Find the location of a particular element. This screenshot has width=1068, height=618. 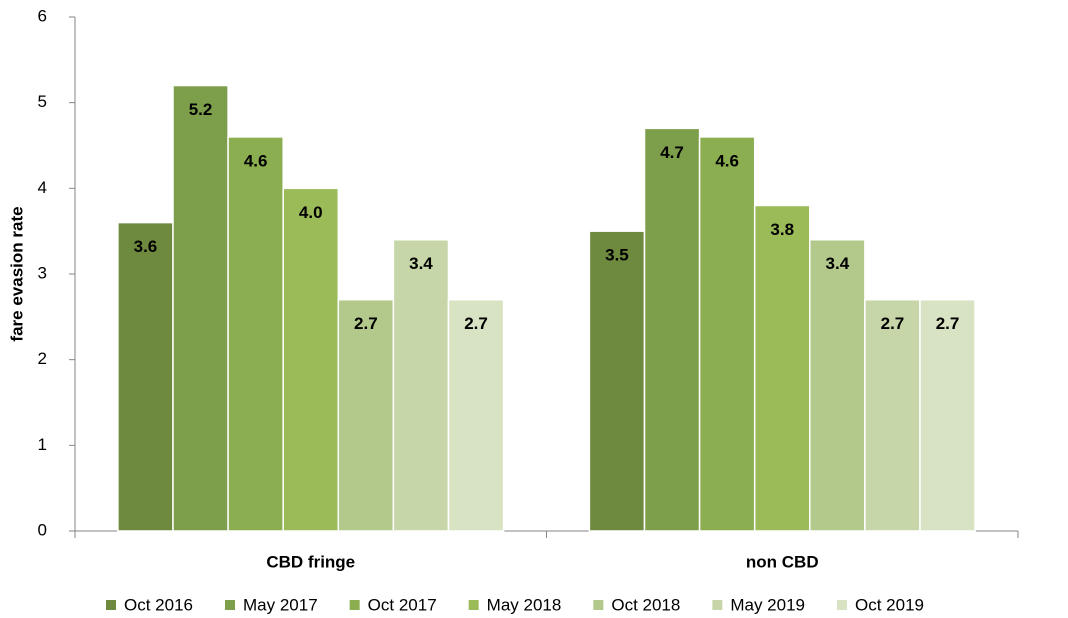

y-tick-label: 6 is located at coordinates (42, 15).